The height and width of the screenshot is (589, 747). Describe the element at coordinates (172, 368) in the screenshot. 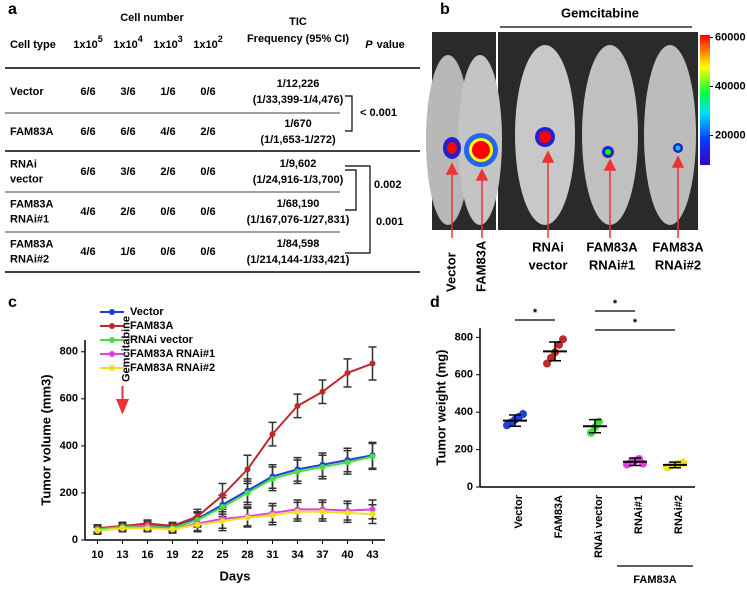

I see `legend-label: FAM83A RNAi#2` at that location.